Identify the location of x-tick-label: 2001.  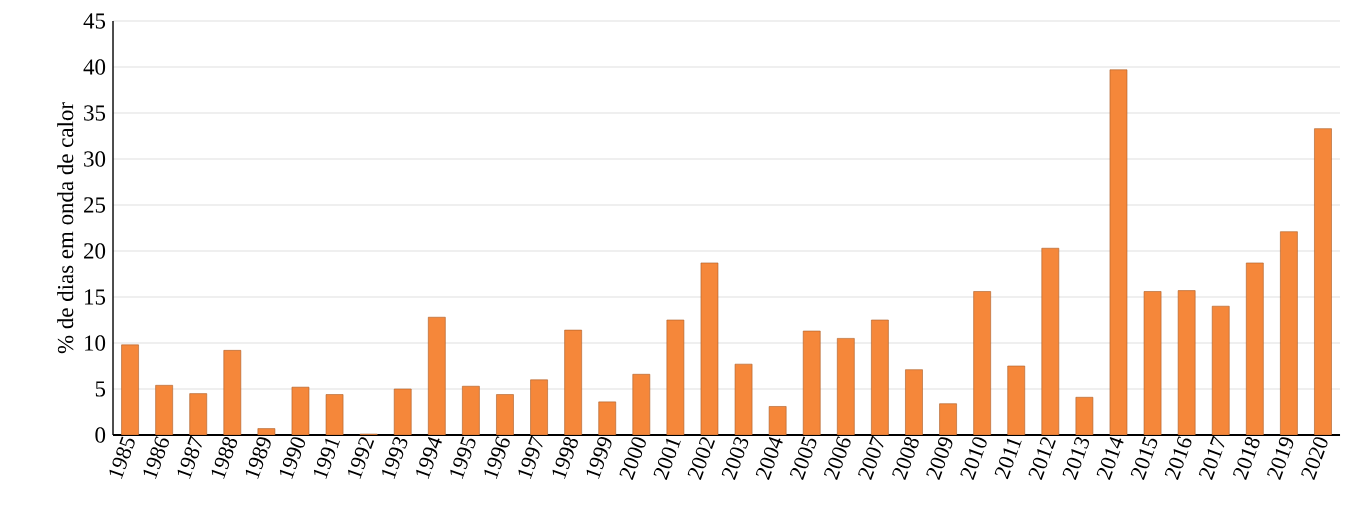
(667, 459).